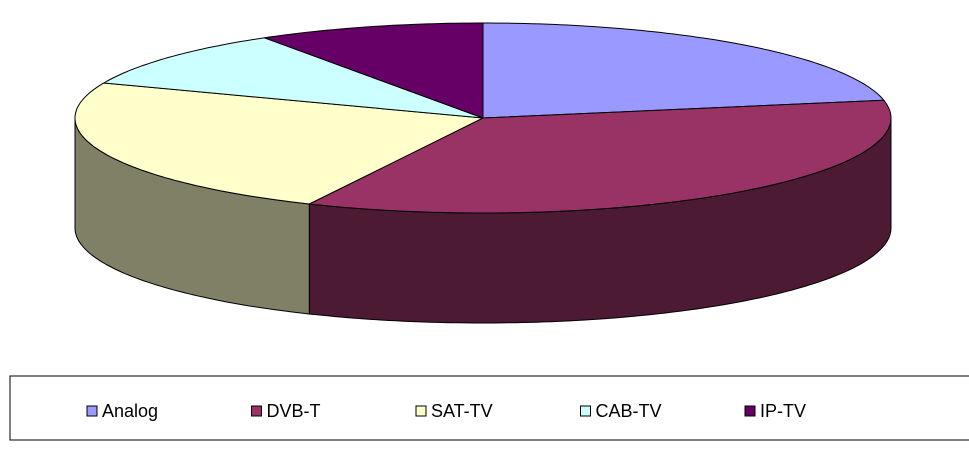  Describe the element at coordinates (462, 411) in the screenshot. I see `legend-label: SAT-TV` at that location.